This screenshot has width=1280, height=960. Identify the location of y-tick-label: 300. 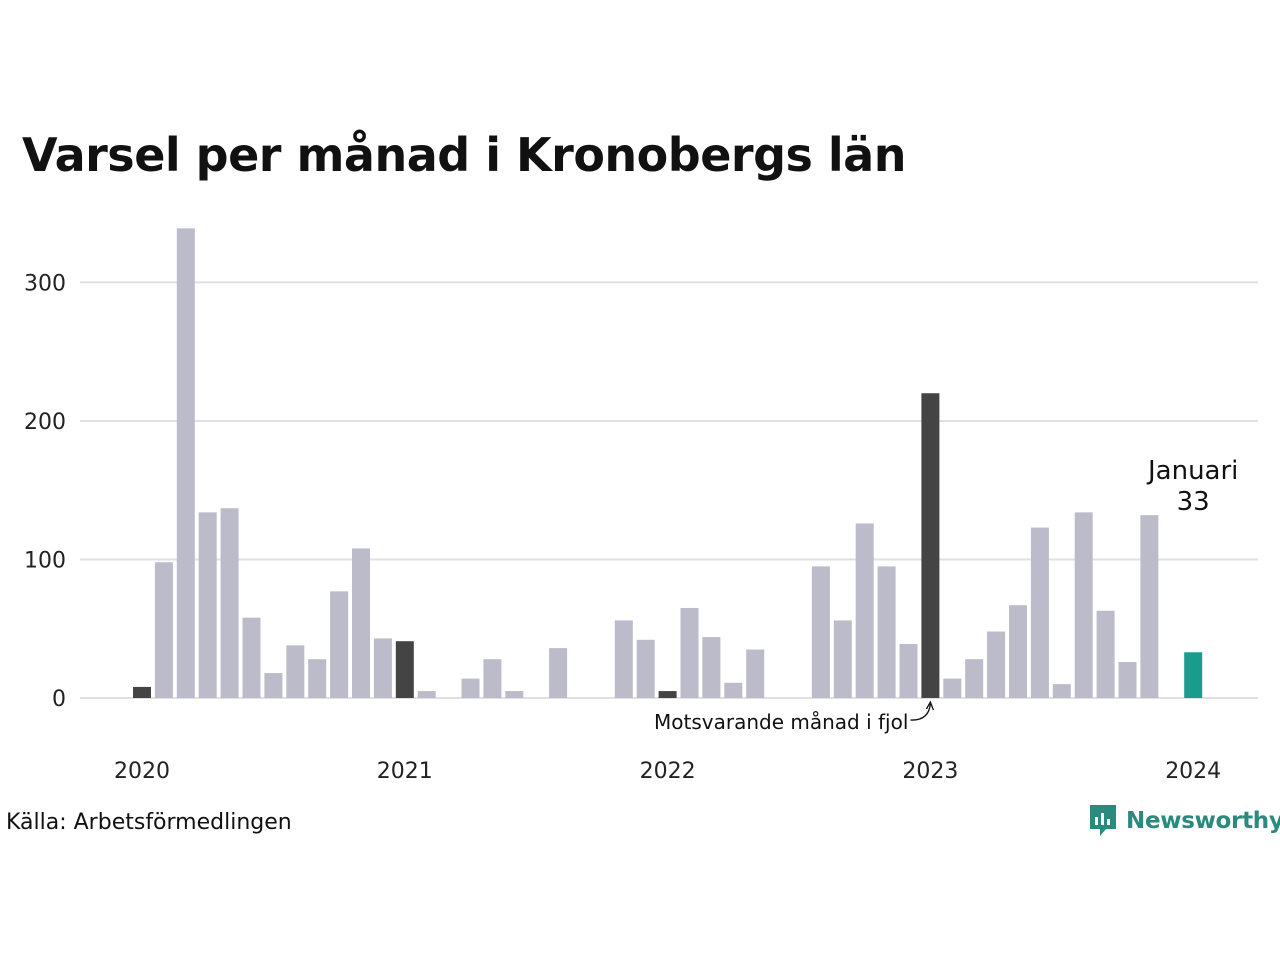
(45, 283).